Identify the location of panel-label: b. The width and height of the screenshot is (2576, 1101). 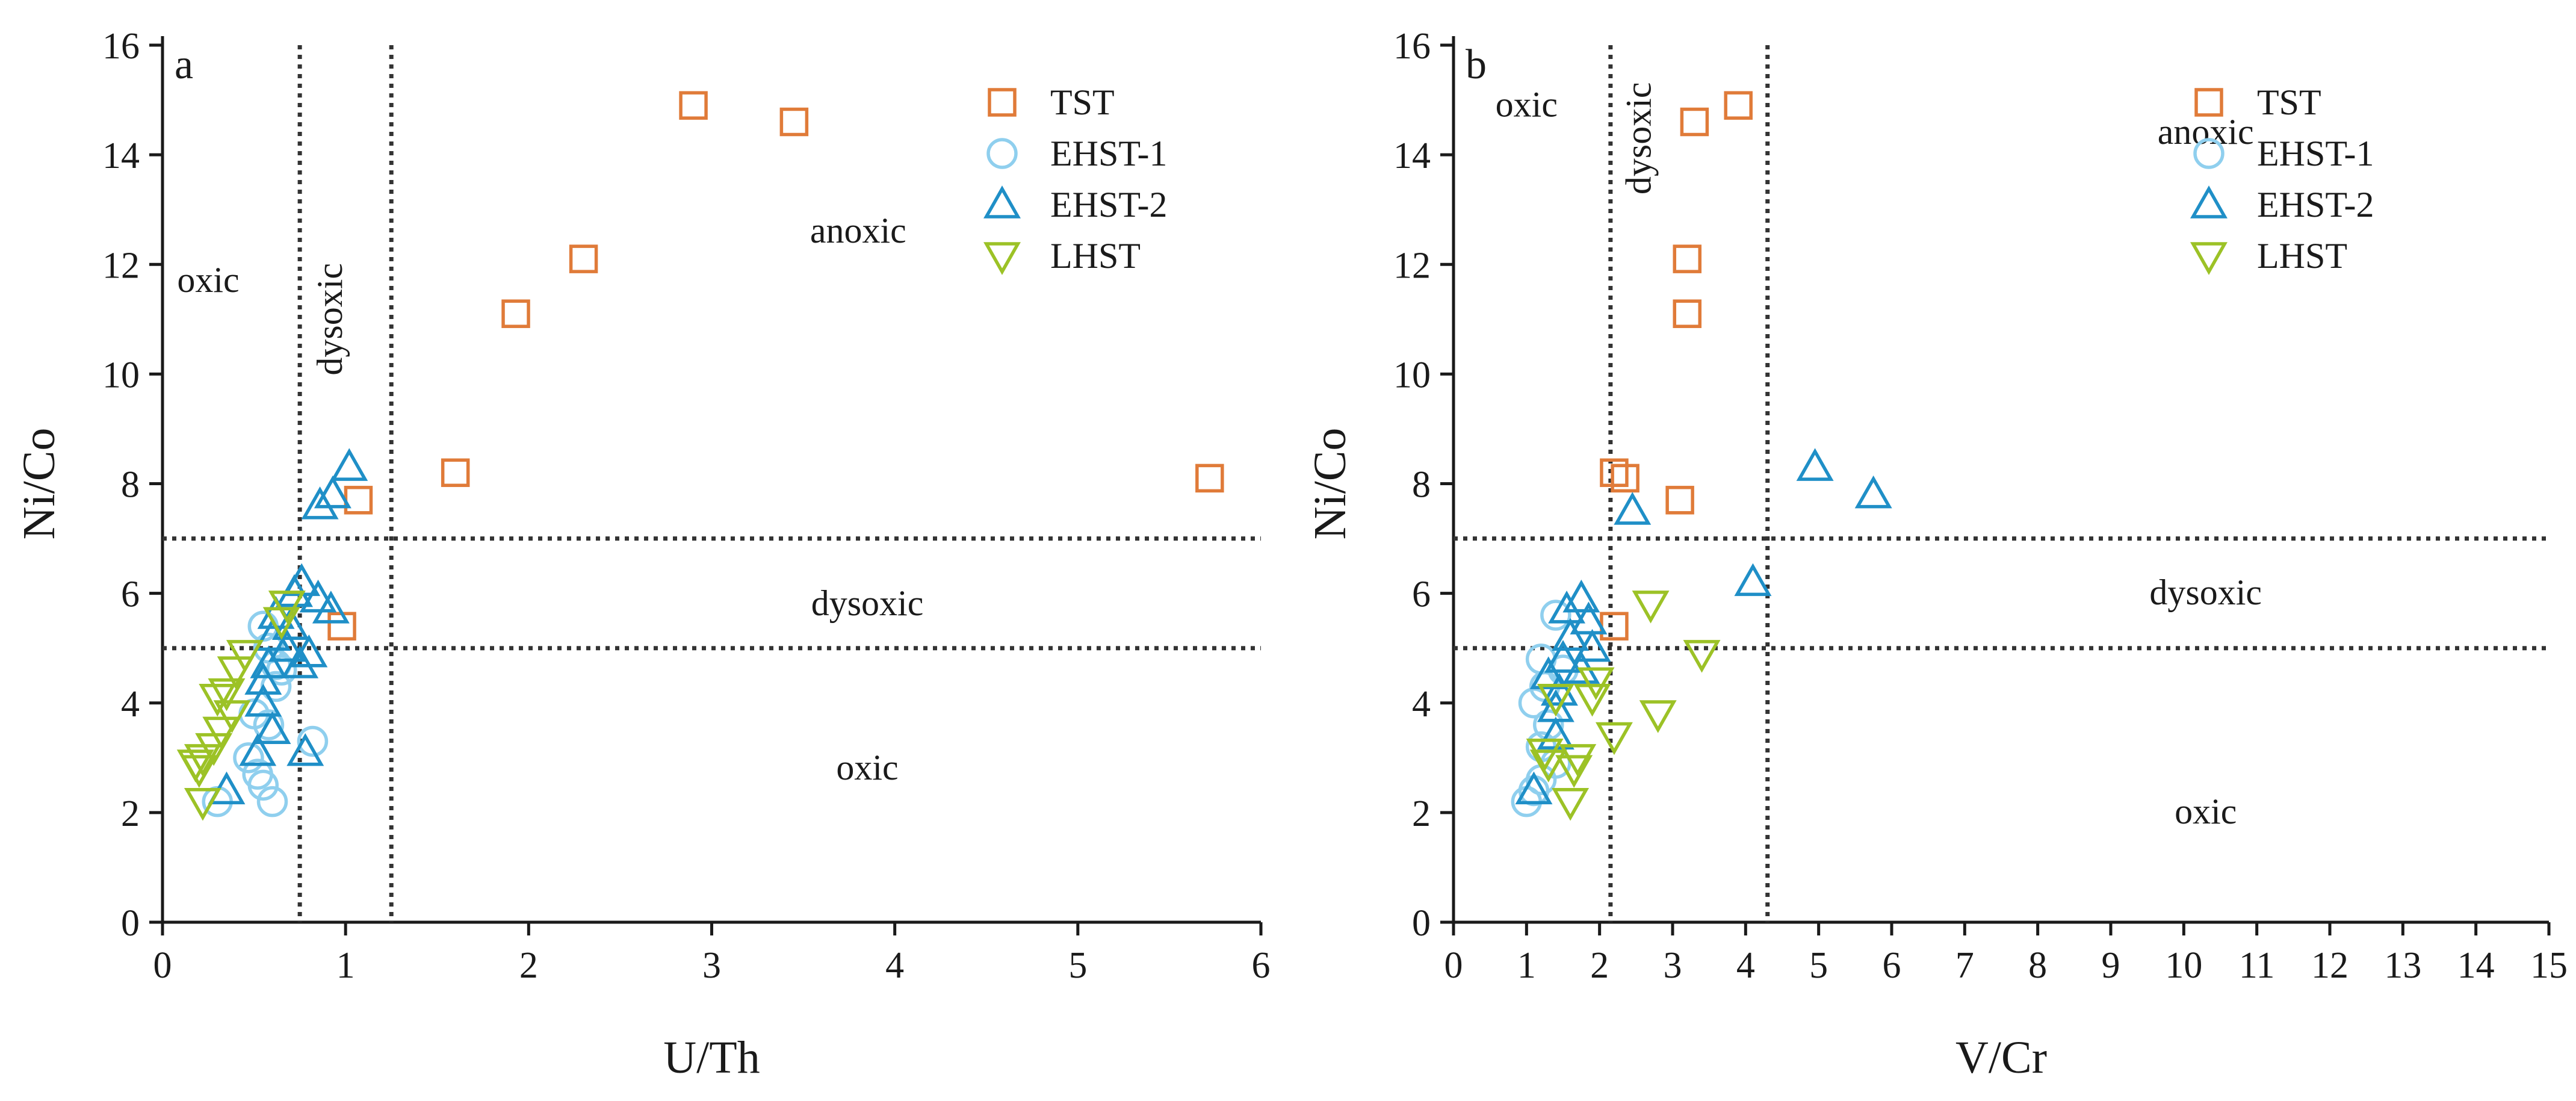
(1476, 65).